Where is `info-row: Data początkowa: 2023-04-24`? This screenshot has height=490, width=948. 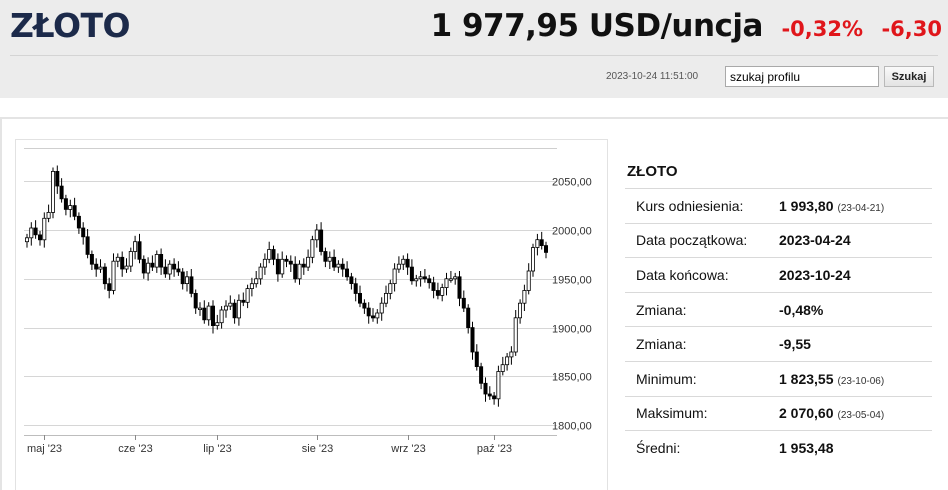 info-row: Data początkowa: 2023-04-24 is located at coordinates (778, 240).